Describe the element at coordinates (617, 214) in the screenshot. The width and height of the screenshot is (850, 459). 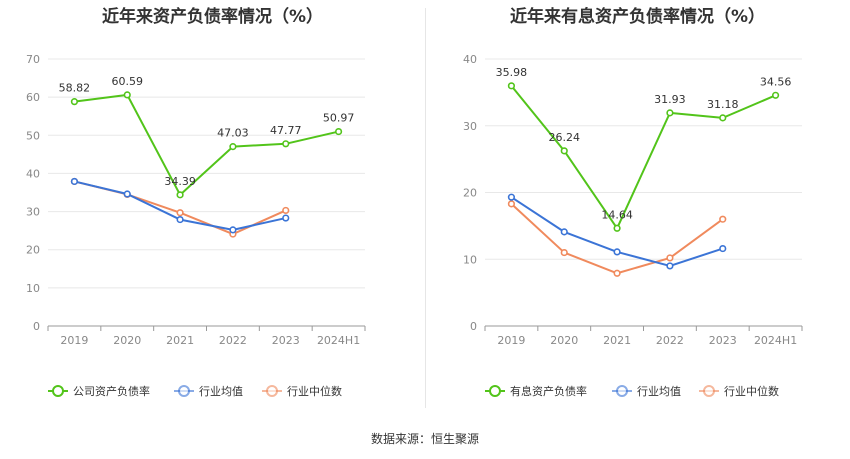
I see `data-label: 14.64` at that location.